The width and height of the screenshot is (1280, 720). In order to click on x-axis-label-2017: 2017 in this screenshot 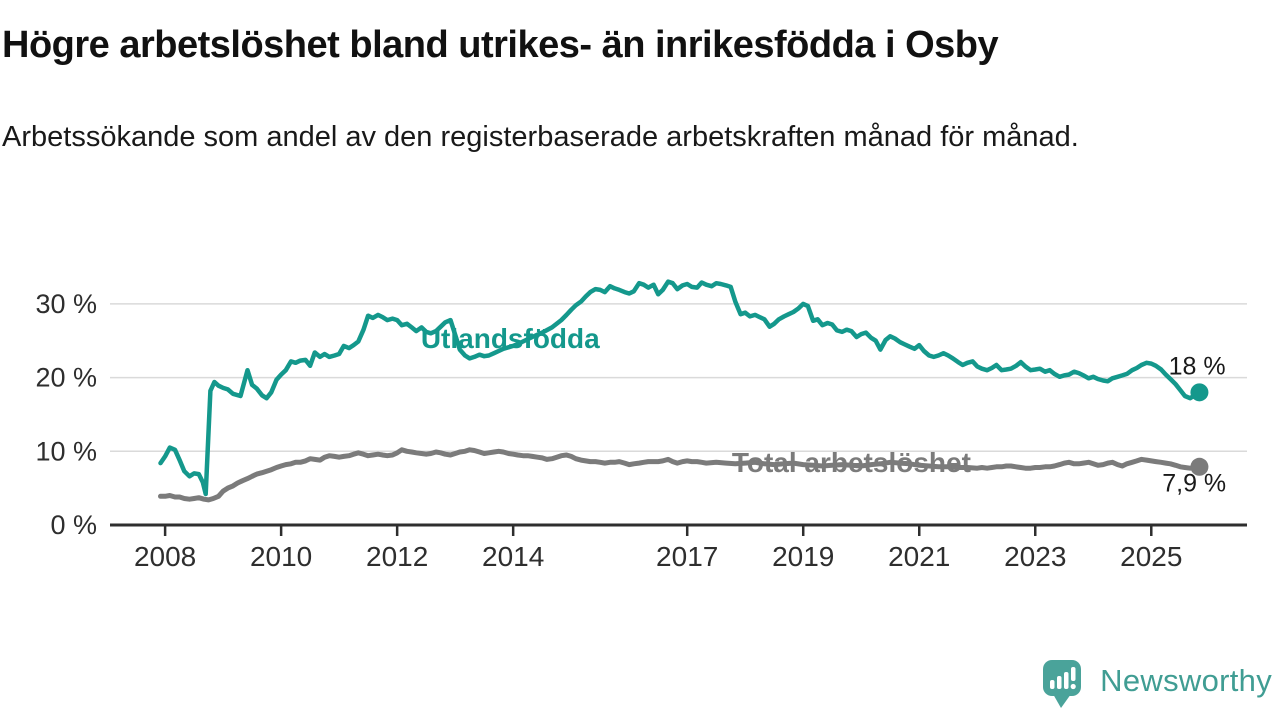, I will do `click(687, 556)`.